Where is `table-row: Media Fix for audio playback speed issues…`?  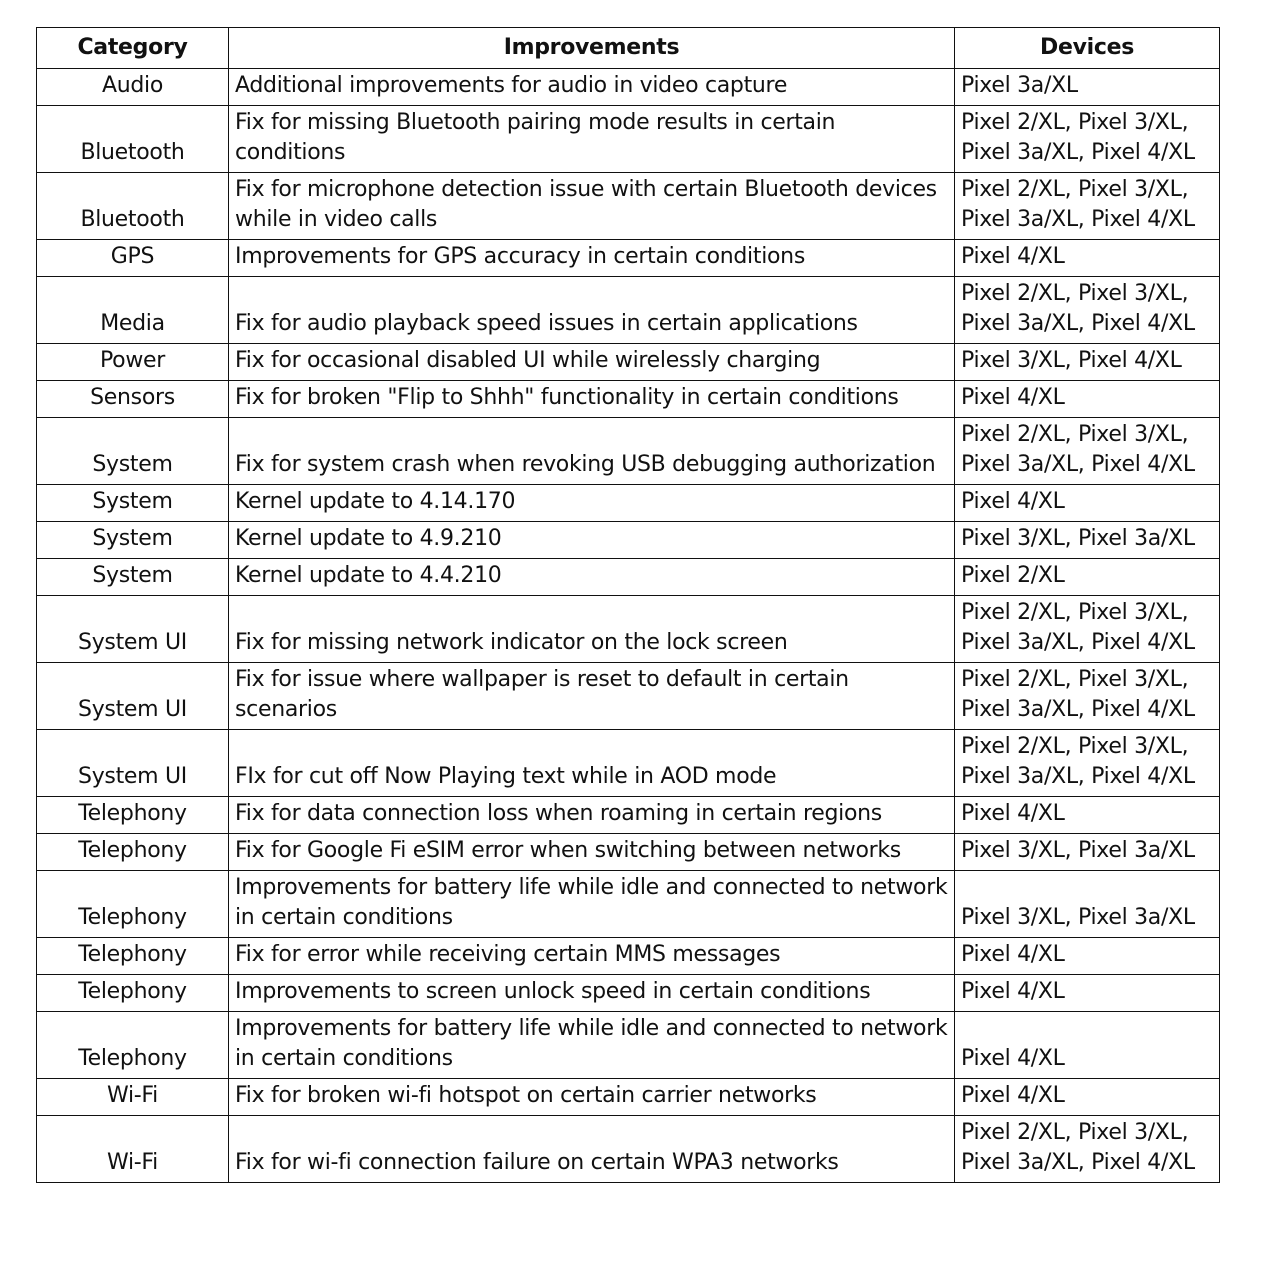
table-row: Media Fix for audio playback speed issues… is located at coordinates (628, 310).